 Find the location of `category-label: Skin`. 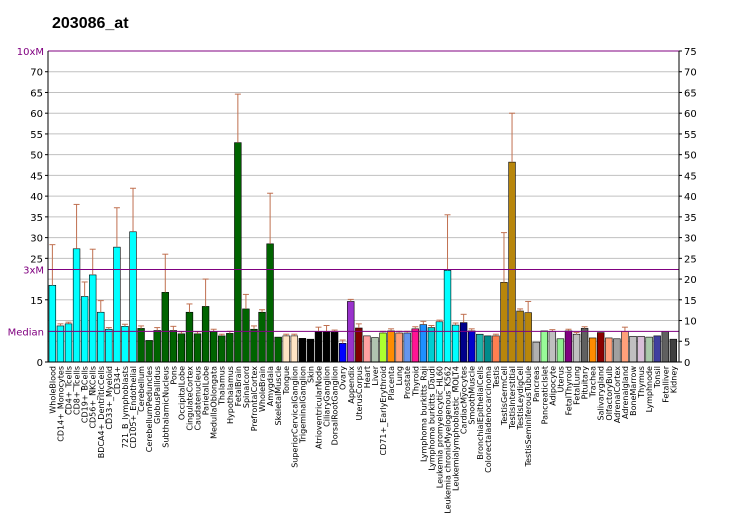

category-label: Skin is located at coordinates (310, 374).